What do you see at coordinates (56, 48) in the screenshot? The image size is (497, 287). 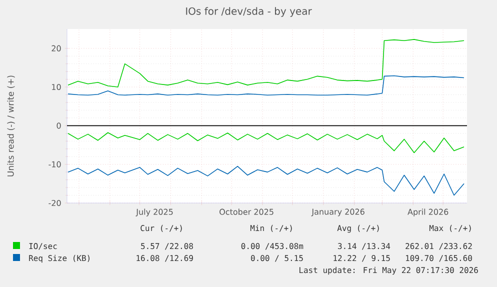 I see `y-tick-label: 20` at bounding box center [56, 48].